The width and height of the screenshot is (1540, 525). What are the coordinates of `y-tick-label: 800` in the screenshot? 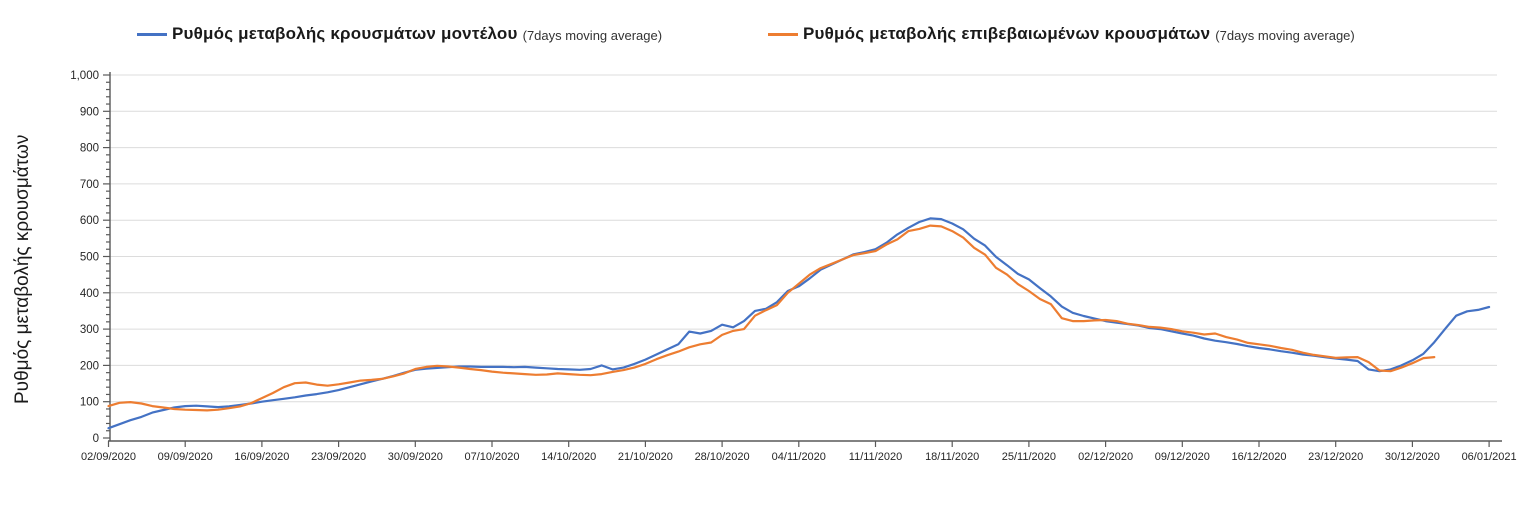 It's located at (89, 149).